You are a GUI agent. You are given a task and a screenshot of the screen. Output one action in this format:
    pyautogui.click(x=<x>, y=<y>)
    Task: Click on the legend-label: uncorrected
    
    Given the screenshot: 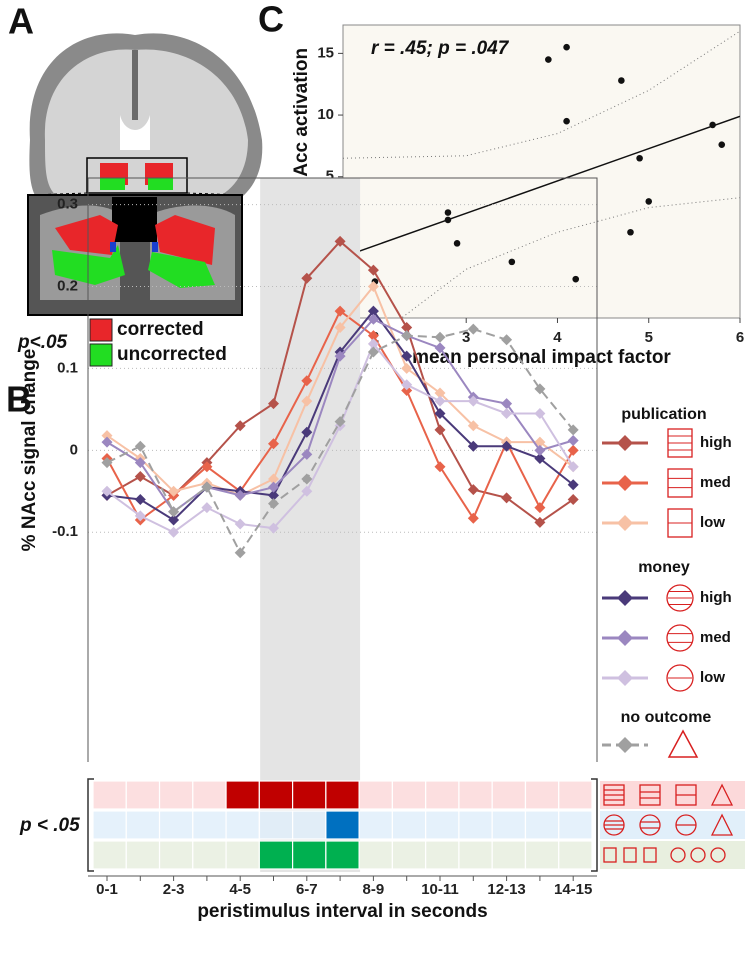 What is the action you would take?
    pyautogui.click(x=172, y=354)
    